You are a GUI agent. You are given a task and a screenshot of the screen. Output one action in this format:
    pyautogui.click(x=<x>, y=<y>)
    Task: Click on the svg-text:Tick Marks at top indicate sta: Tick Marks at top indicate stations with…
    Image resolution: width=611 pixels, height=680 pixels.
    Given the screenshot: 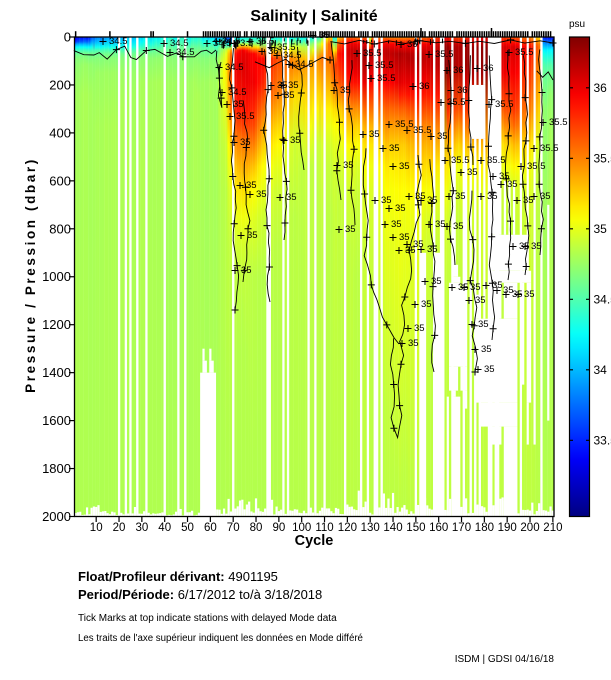 What is the action you would take?
    pyautogui.click(x=207, y=618)
    